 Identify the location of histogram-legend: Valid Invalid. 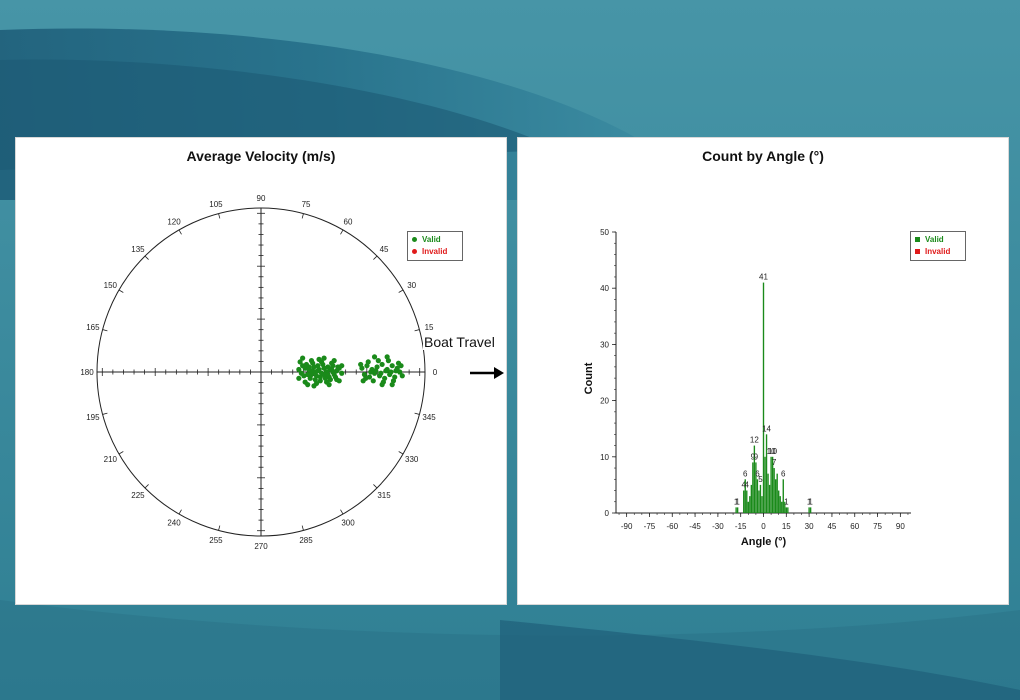
(938, 246).